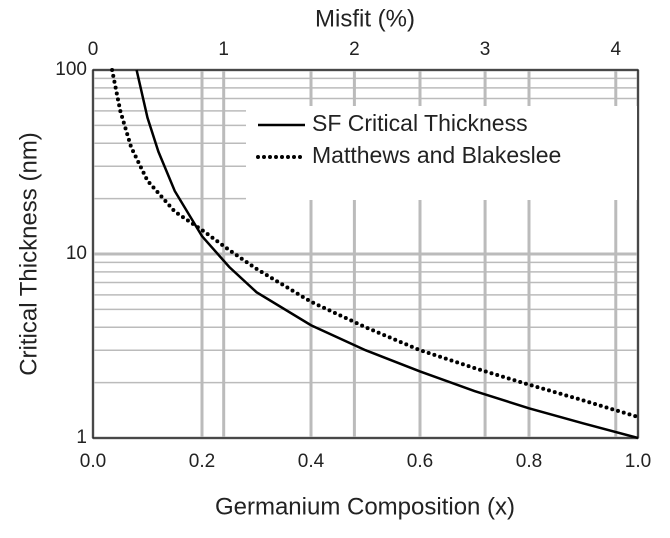 This screenshot has height=538, width=670. What do you see at coordinates (420, 123) in the screenshot?
I see `legend-label: SF Critical Thickness` at bounding box center [420, 123].